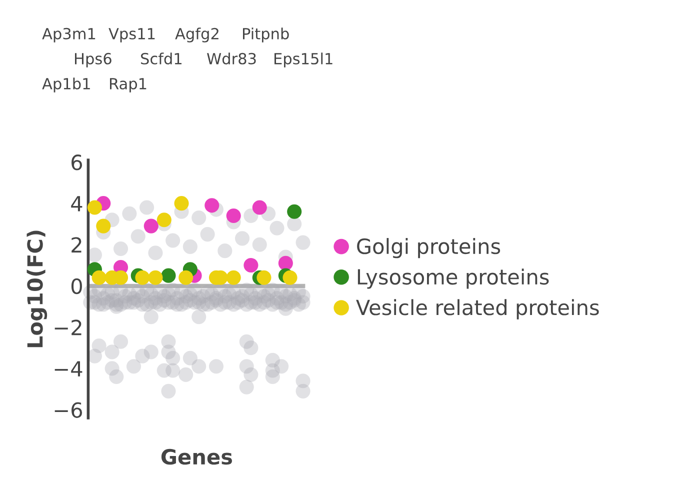  Describe the element at coordinates (231, 58) in the screenshot. I see `text: Wdr83` at that location.